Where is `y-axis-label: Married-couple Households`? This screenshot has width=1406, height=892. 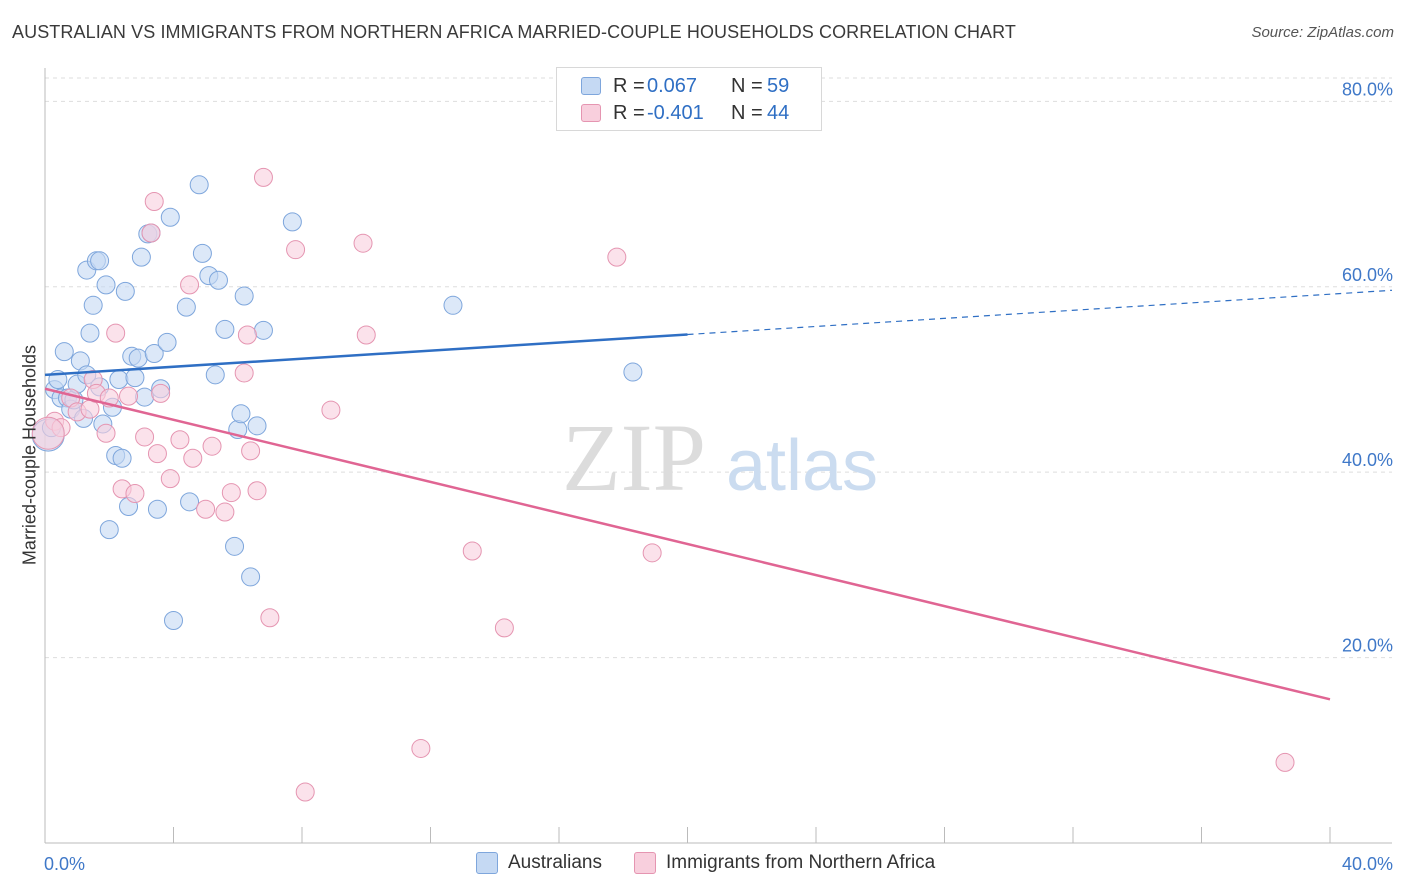 y-axis-label: Married-couple Households is located at coordinates (29, 455).